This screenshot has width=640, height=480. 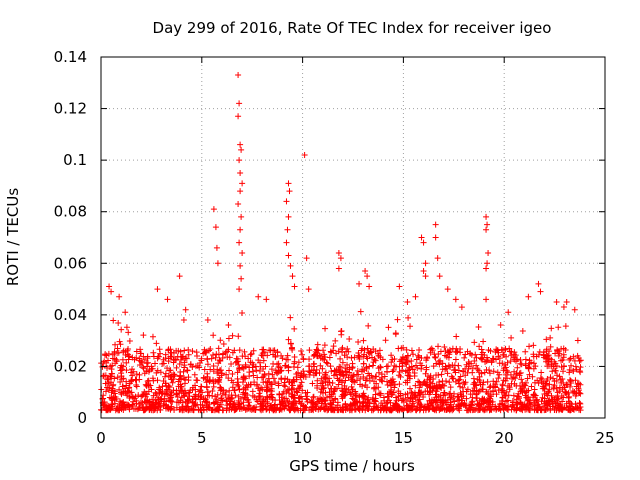 What do you see at coordinates (70, 212) in the screenshot?
I see `y-tick-label: 0.08` at bounding box center [70, 212].